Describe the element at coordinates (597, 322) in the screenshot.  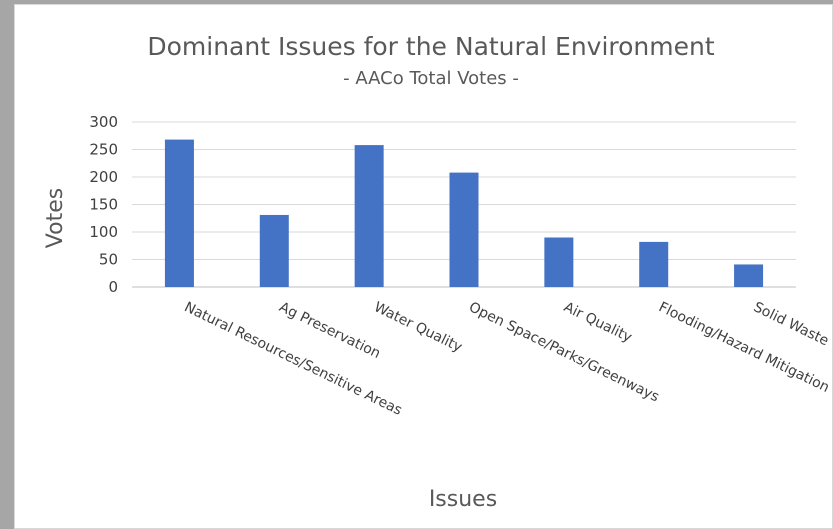
I see `x-tick-label: Air Quality` at that location.